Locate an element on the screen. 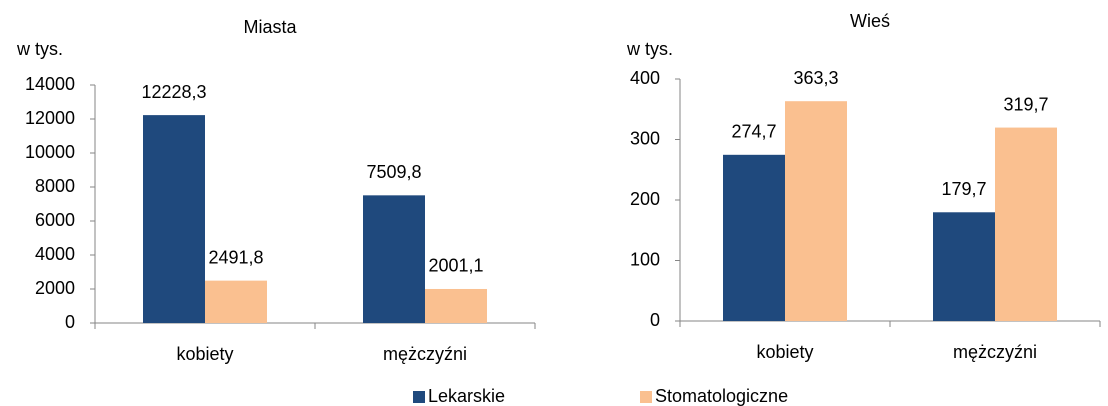 Image resolution: width=1108 pixels, height=406 pixels. y-tick-label: 8000 is located at coordinates (55, 186).